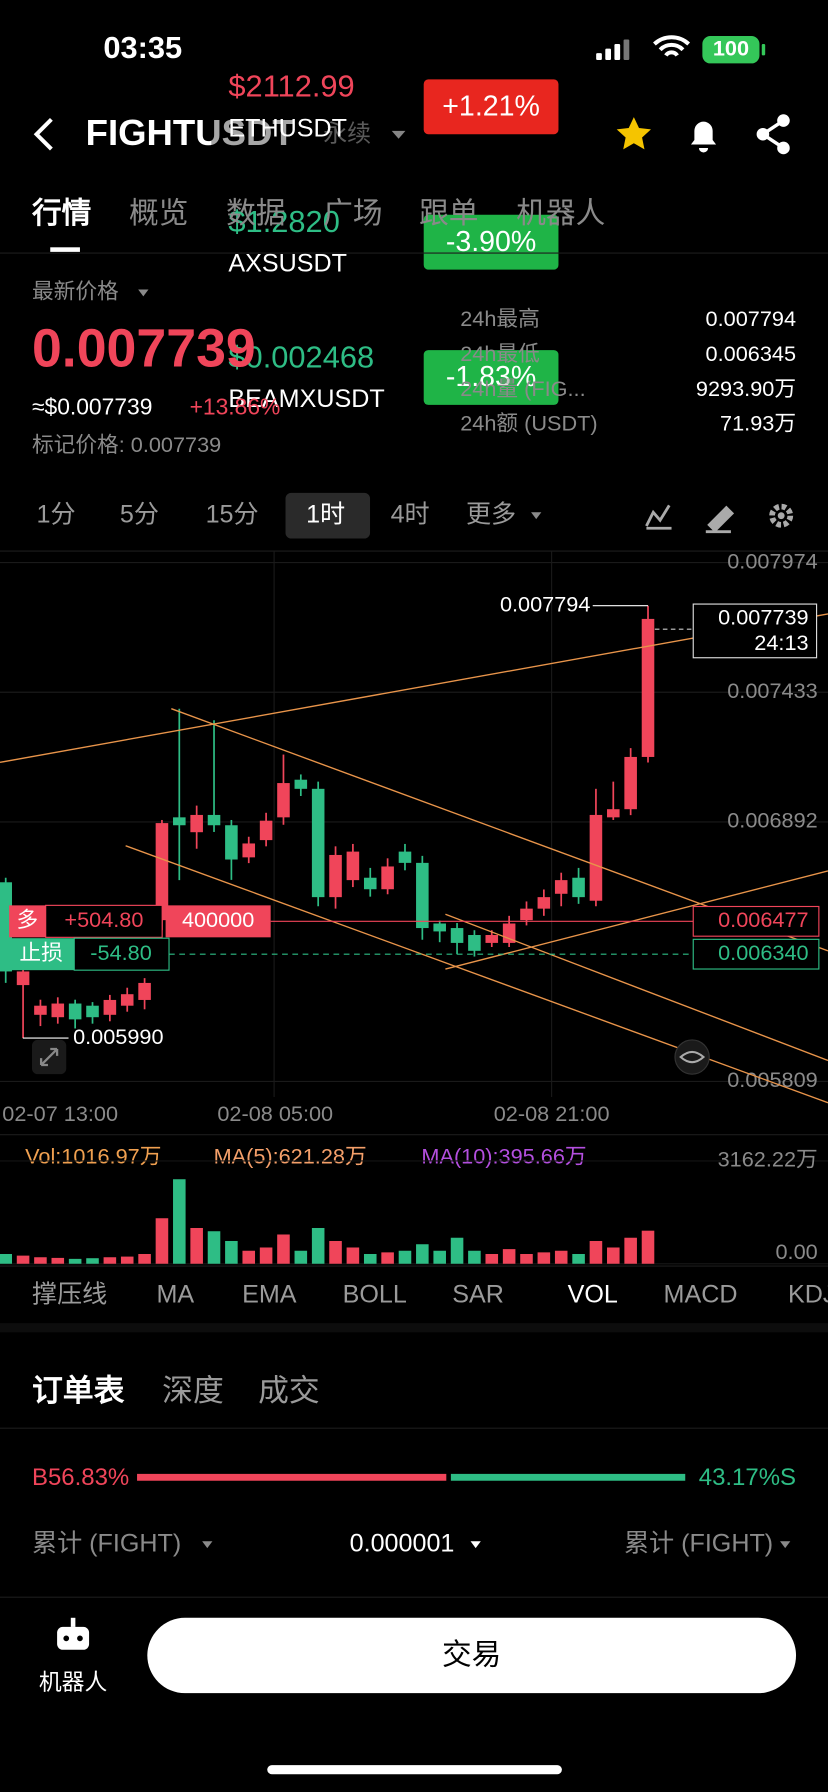  Describe the element at coordinates (144, 349) in the screenshot. I see `last-price: 0.007739` at that location.